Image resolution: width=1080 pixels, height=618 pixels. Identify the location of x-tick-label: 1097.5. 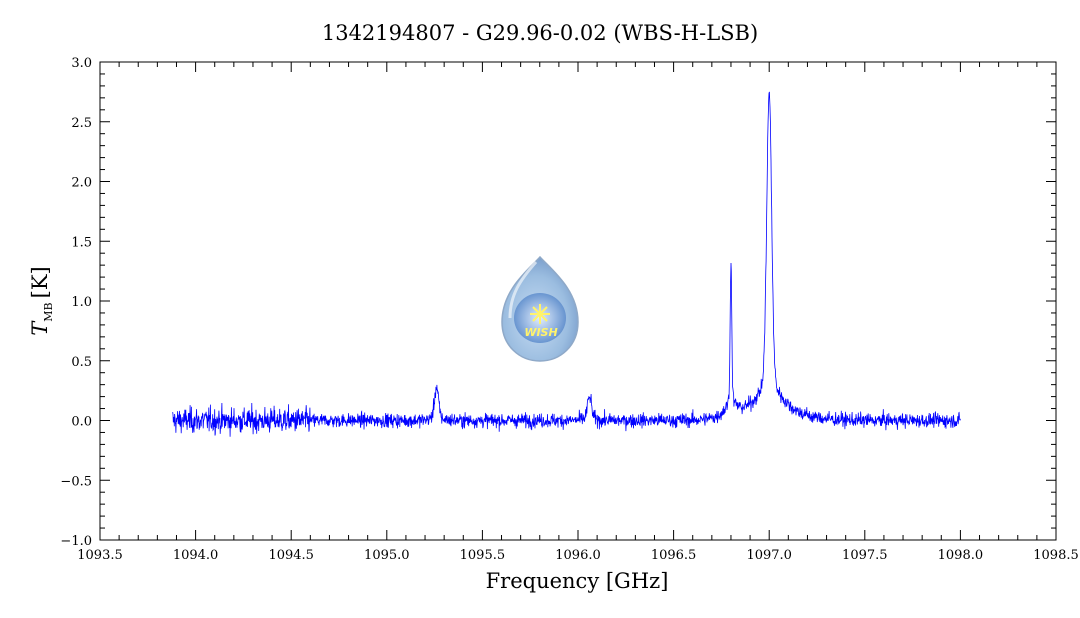
(865, 555).